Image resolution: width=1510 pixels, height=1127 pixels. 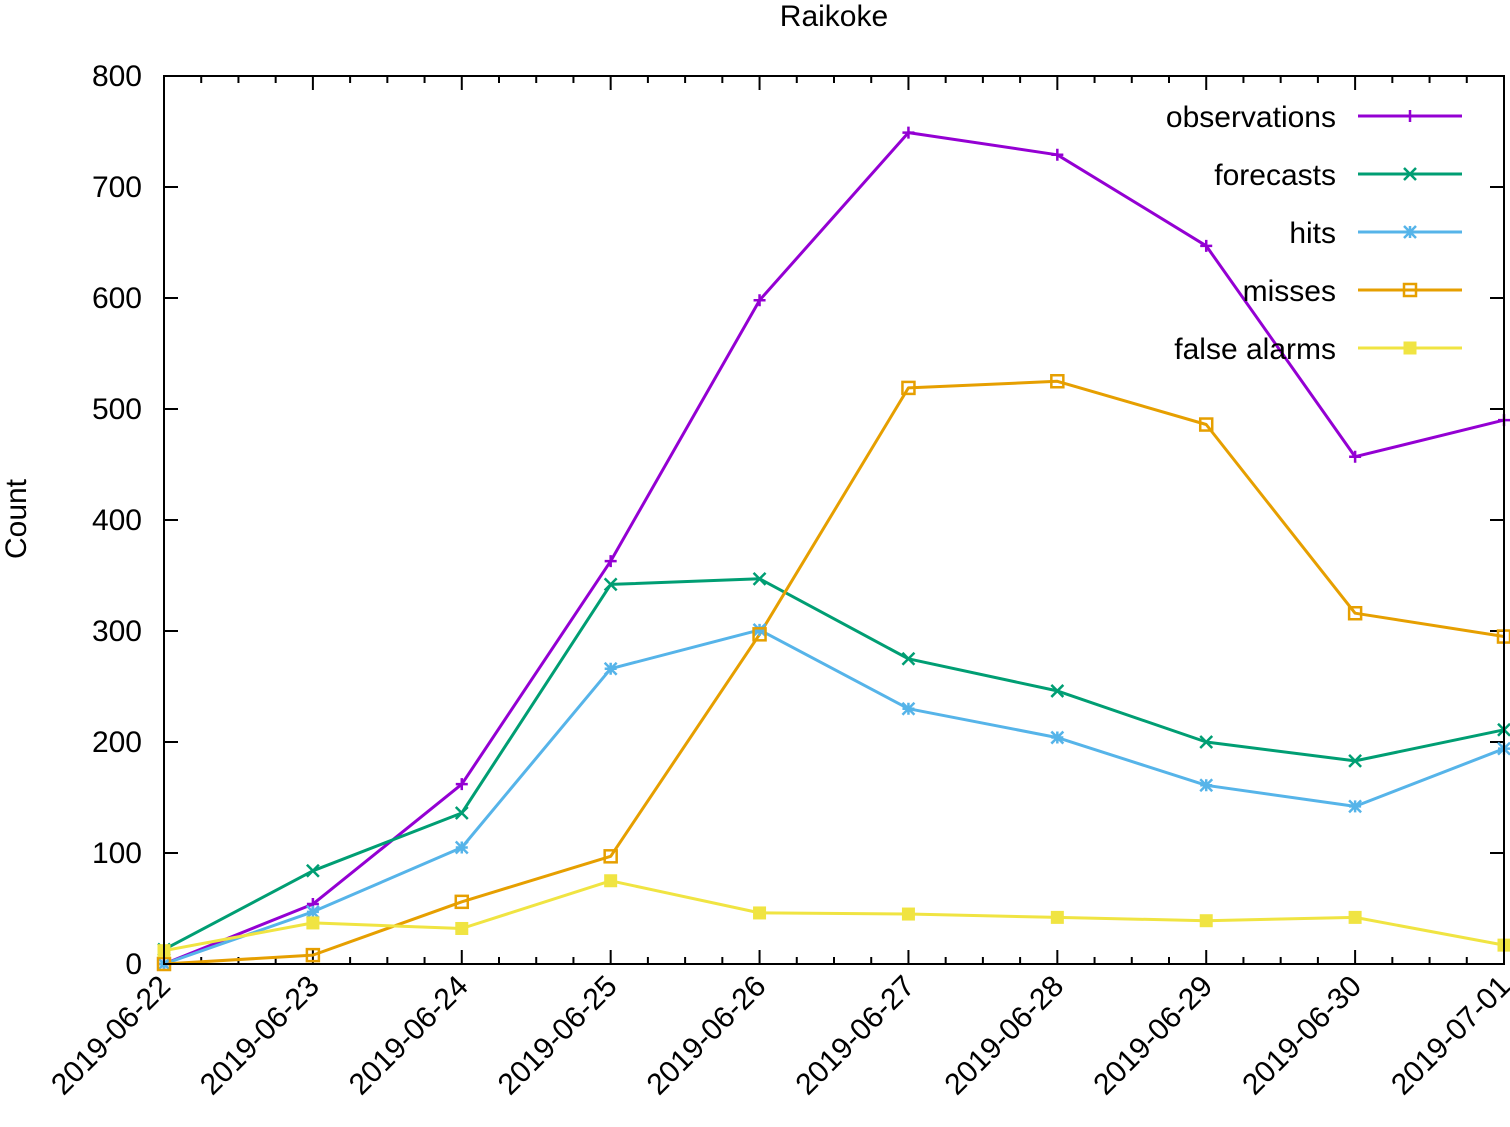 What do you see at coordinates (409, 1036) in the screenshot?
I see `x-tick-label: 2019-06-24` at bounding box center [409, 1036].